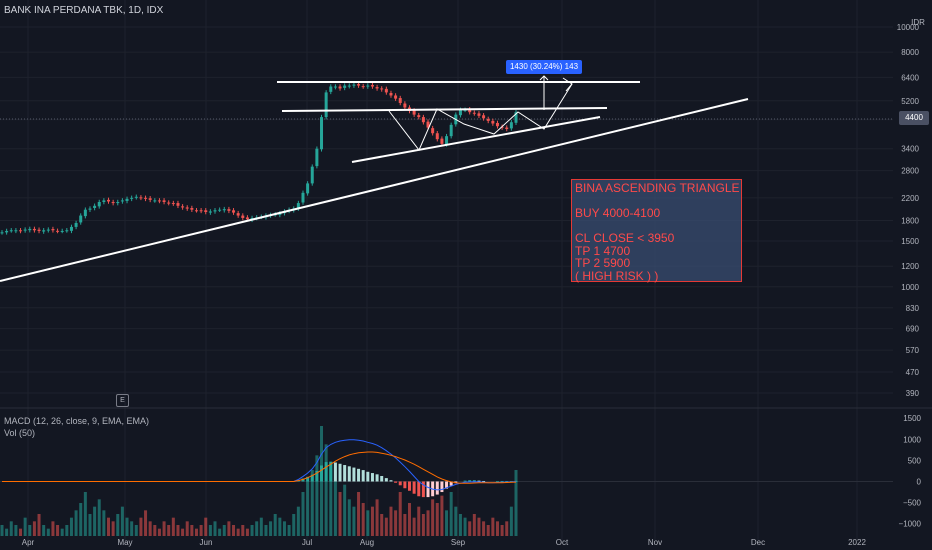  I want to click on time-tick-label: Oct, so click(562, 542).